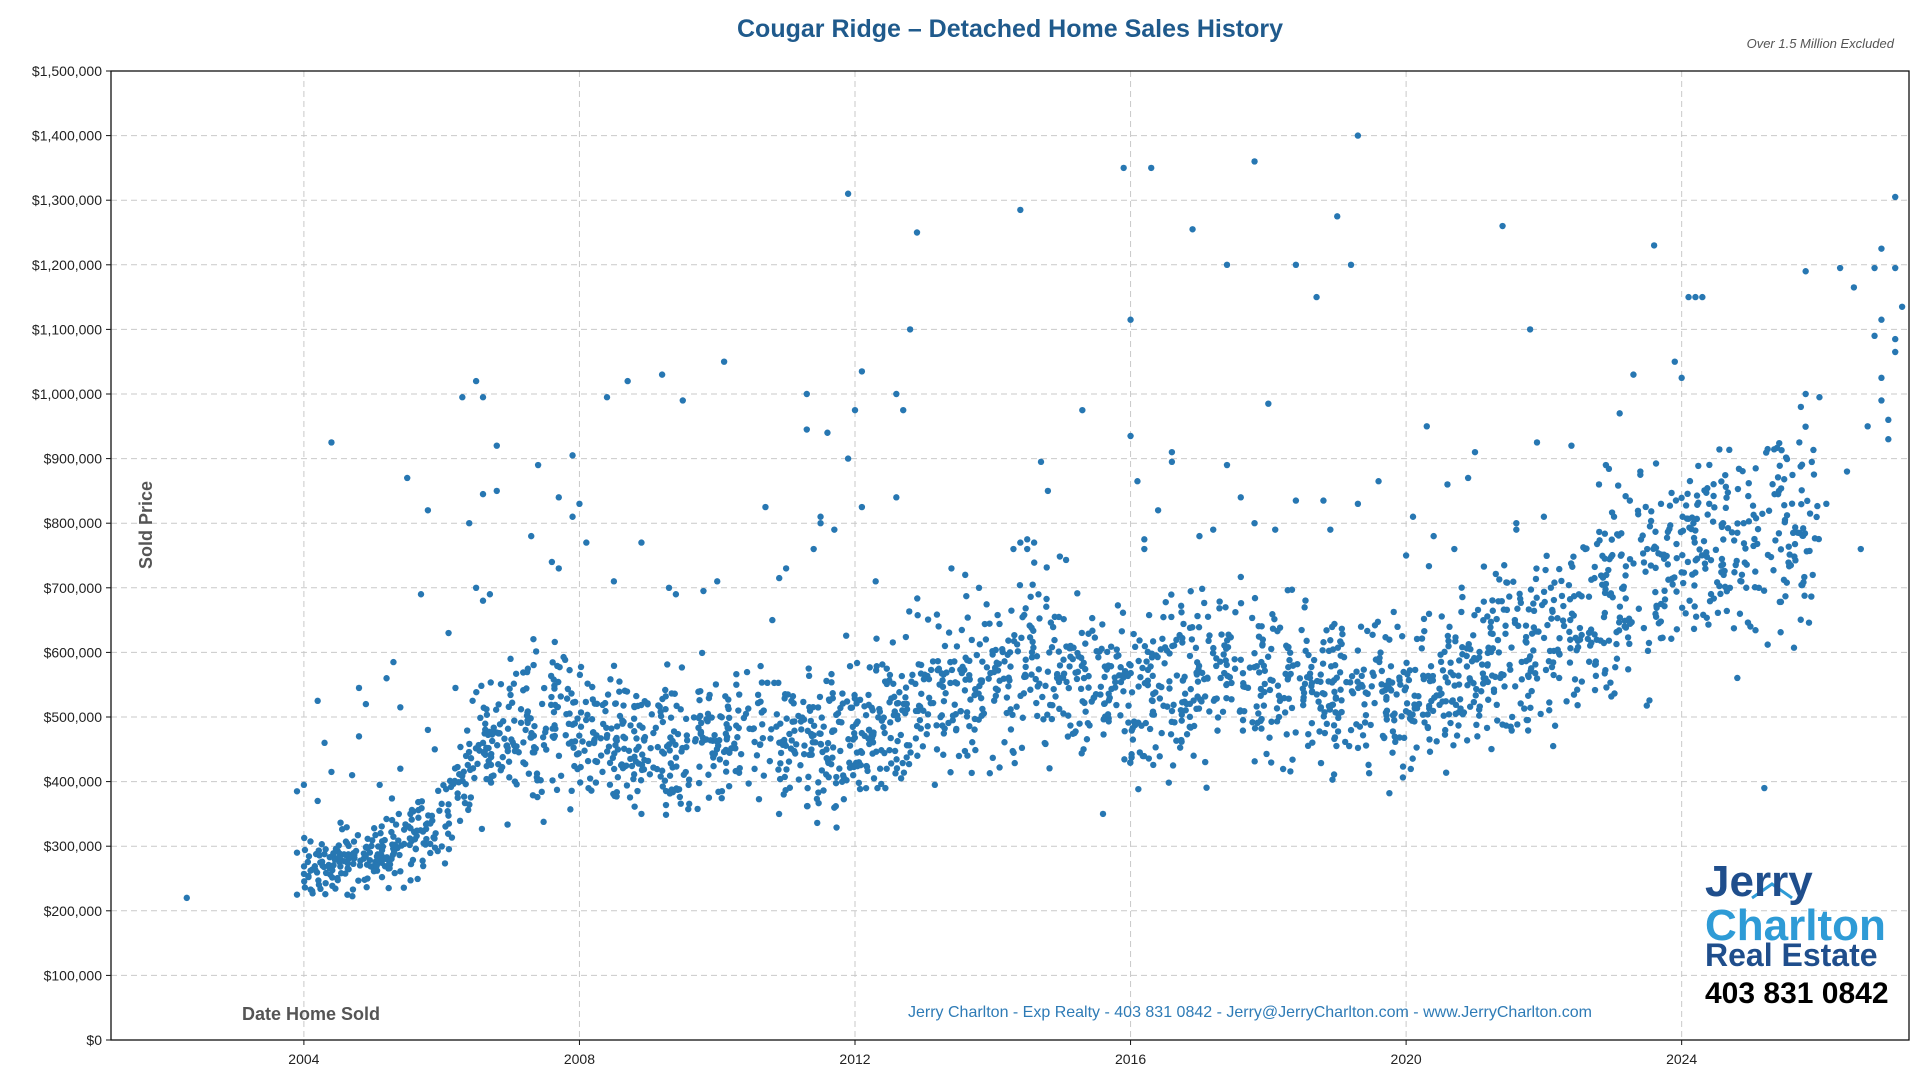 The height and width of the screenshot is (1080, 1920). Describe the element at coordinates (1130, 1059) in the screenshot. I see `x-tick-label: 2016` at that location.